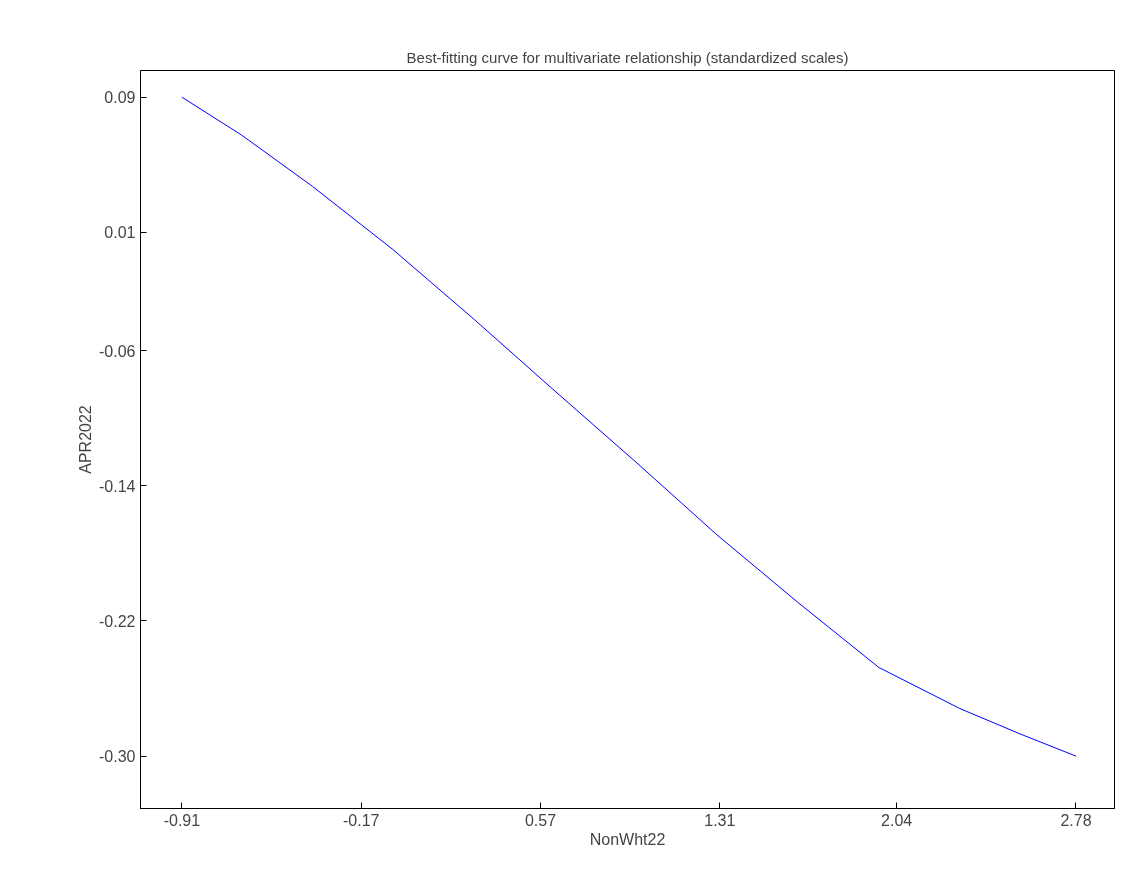 Image resolution: width=1144 pixels, height=888 pixels. What do you see at coordinates (627, 839) in the screenshot?
I see `x-axis-title: NonWht22` at bounding box center [627, 839].